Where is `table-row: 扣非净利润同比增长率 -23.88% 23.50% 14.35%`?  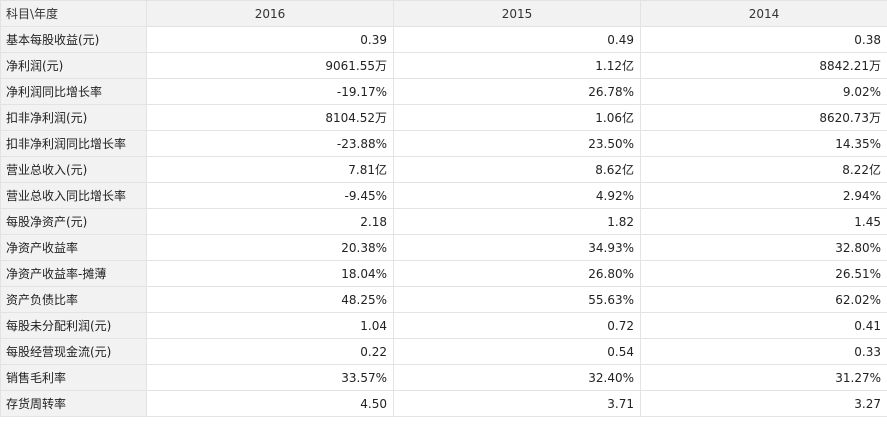
table-row: 扣非净利润同比增长率 -23.88% 23.50% 14.35% is located at coordinates (443, 143).